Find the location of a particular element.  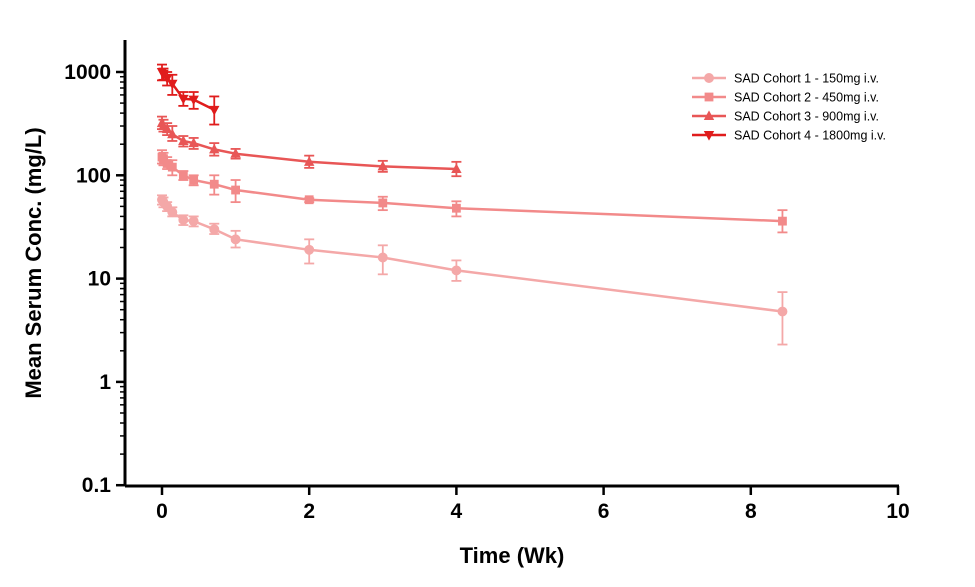

legend-entry-4: SAD Cohort 4 - 1800mg i.v. is located at coordinates (789, 136).